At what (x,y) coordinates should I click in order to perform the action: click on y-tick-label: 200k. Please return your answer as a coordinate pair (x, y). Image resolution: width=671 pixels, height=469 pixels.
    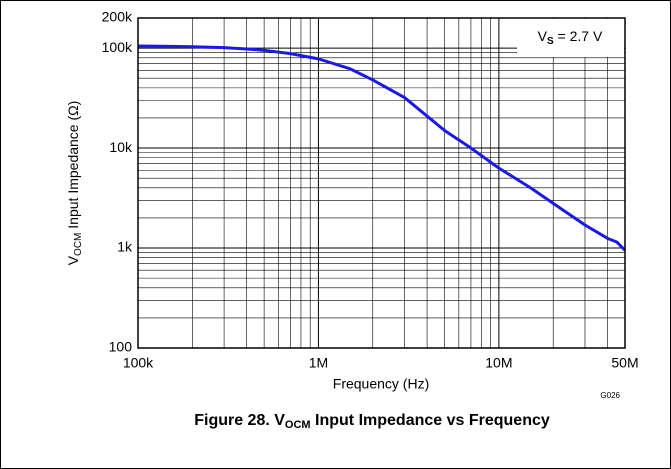
    Looking at the image, I should click on (117, 17).